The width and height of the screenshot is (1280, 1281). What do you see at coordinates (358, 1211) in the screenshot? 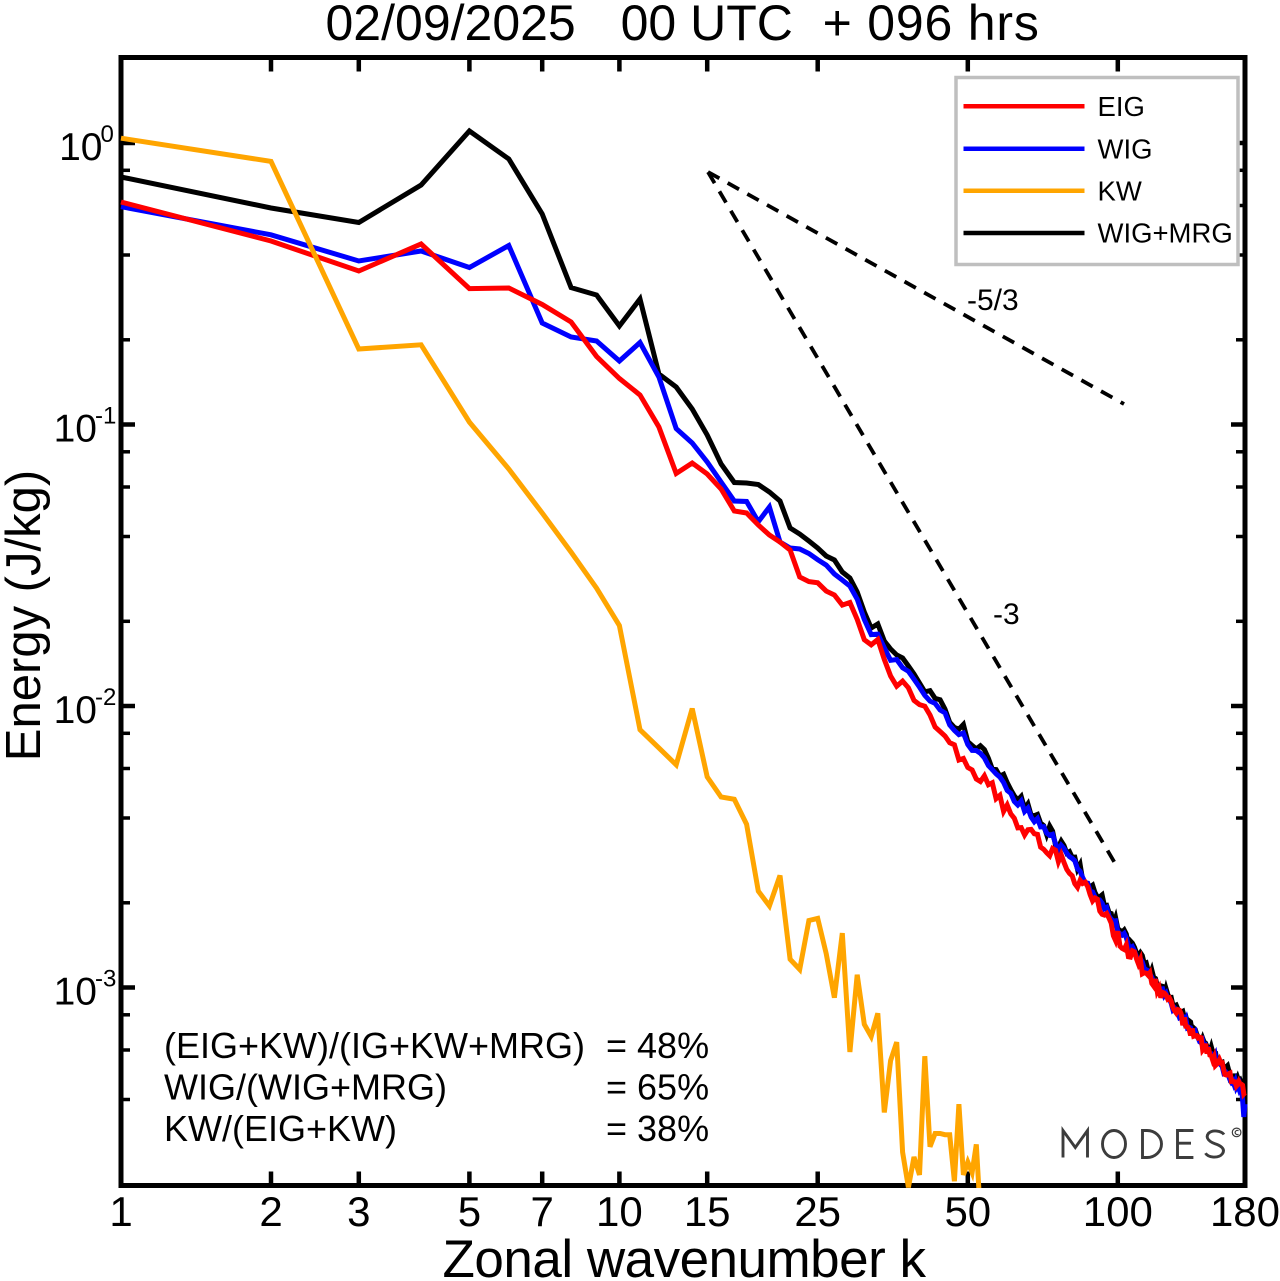
I see `svg-text: 3` at bounding box center [358, 1211].